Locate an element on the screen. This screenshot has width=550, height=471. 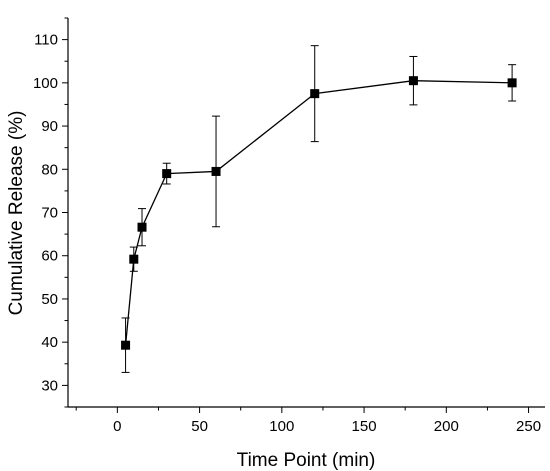
y-tick-label: 70 is located at coordinates (49, 213).